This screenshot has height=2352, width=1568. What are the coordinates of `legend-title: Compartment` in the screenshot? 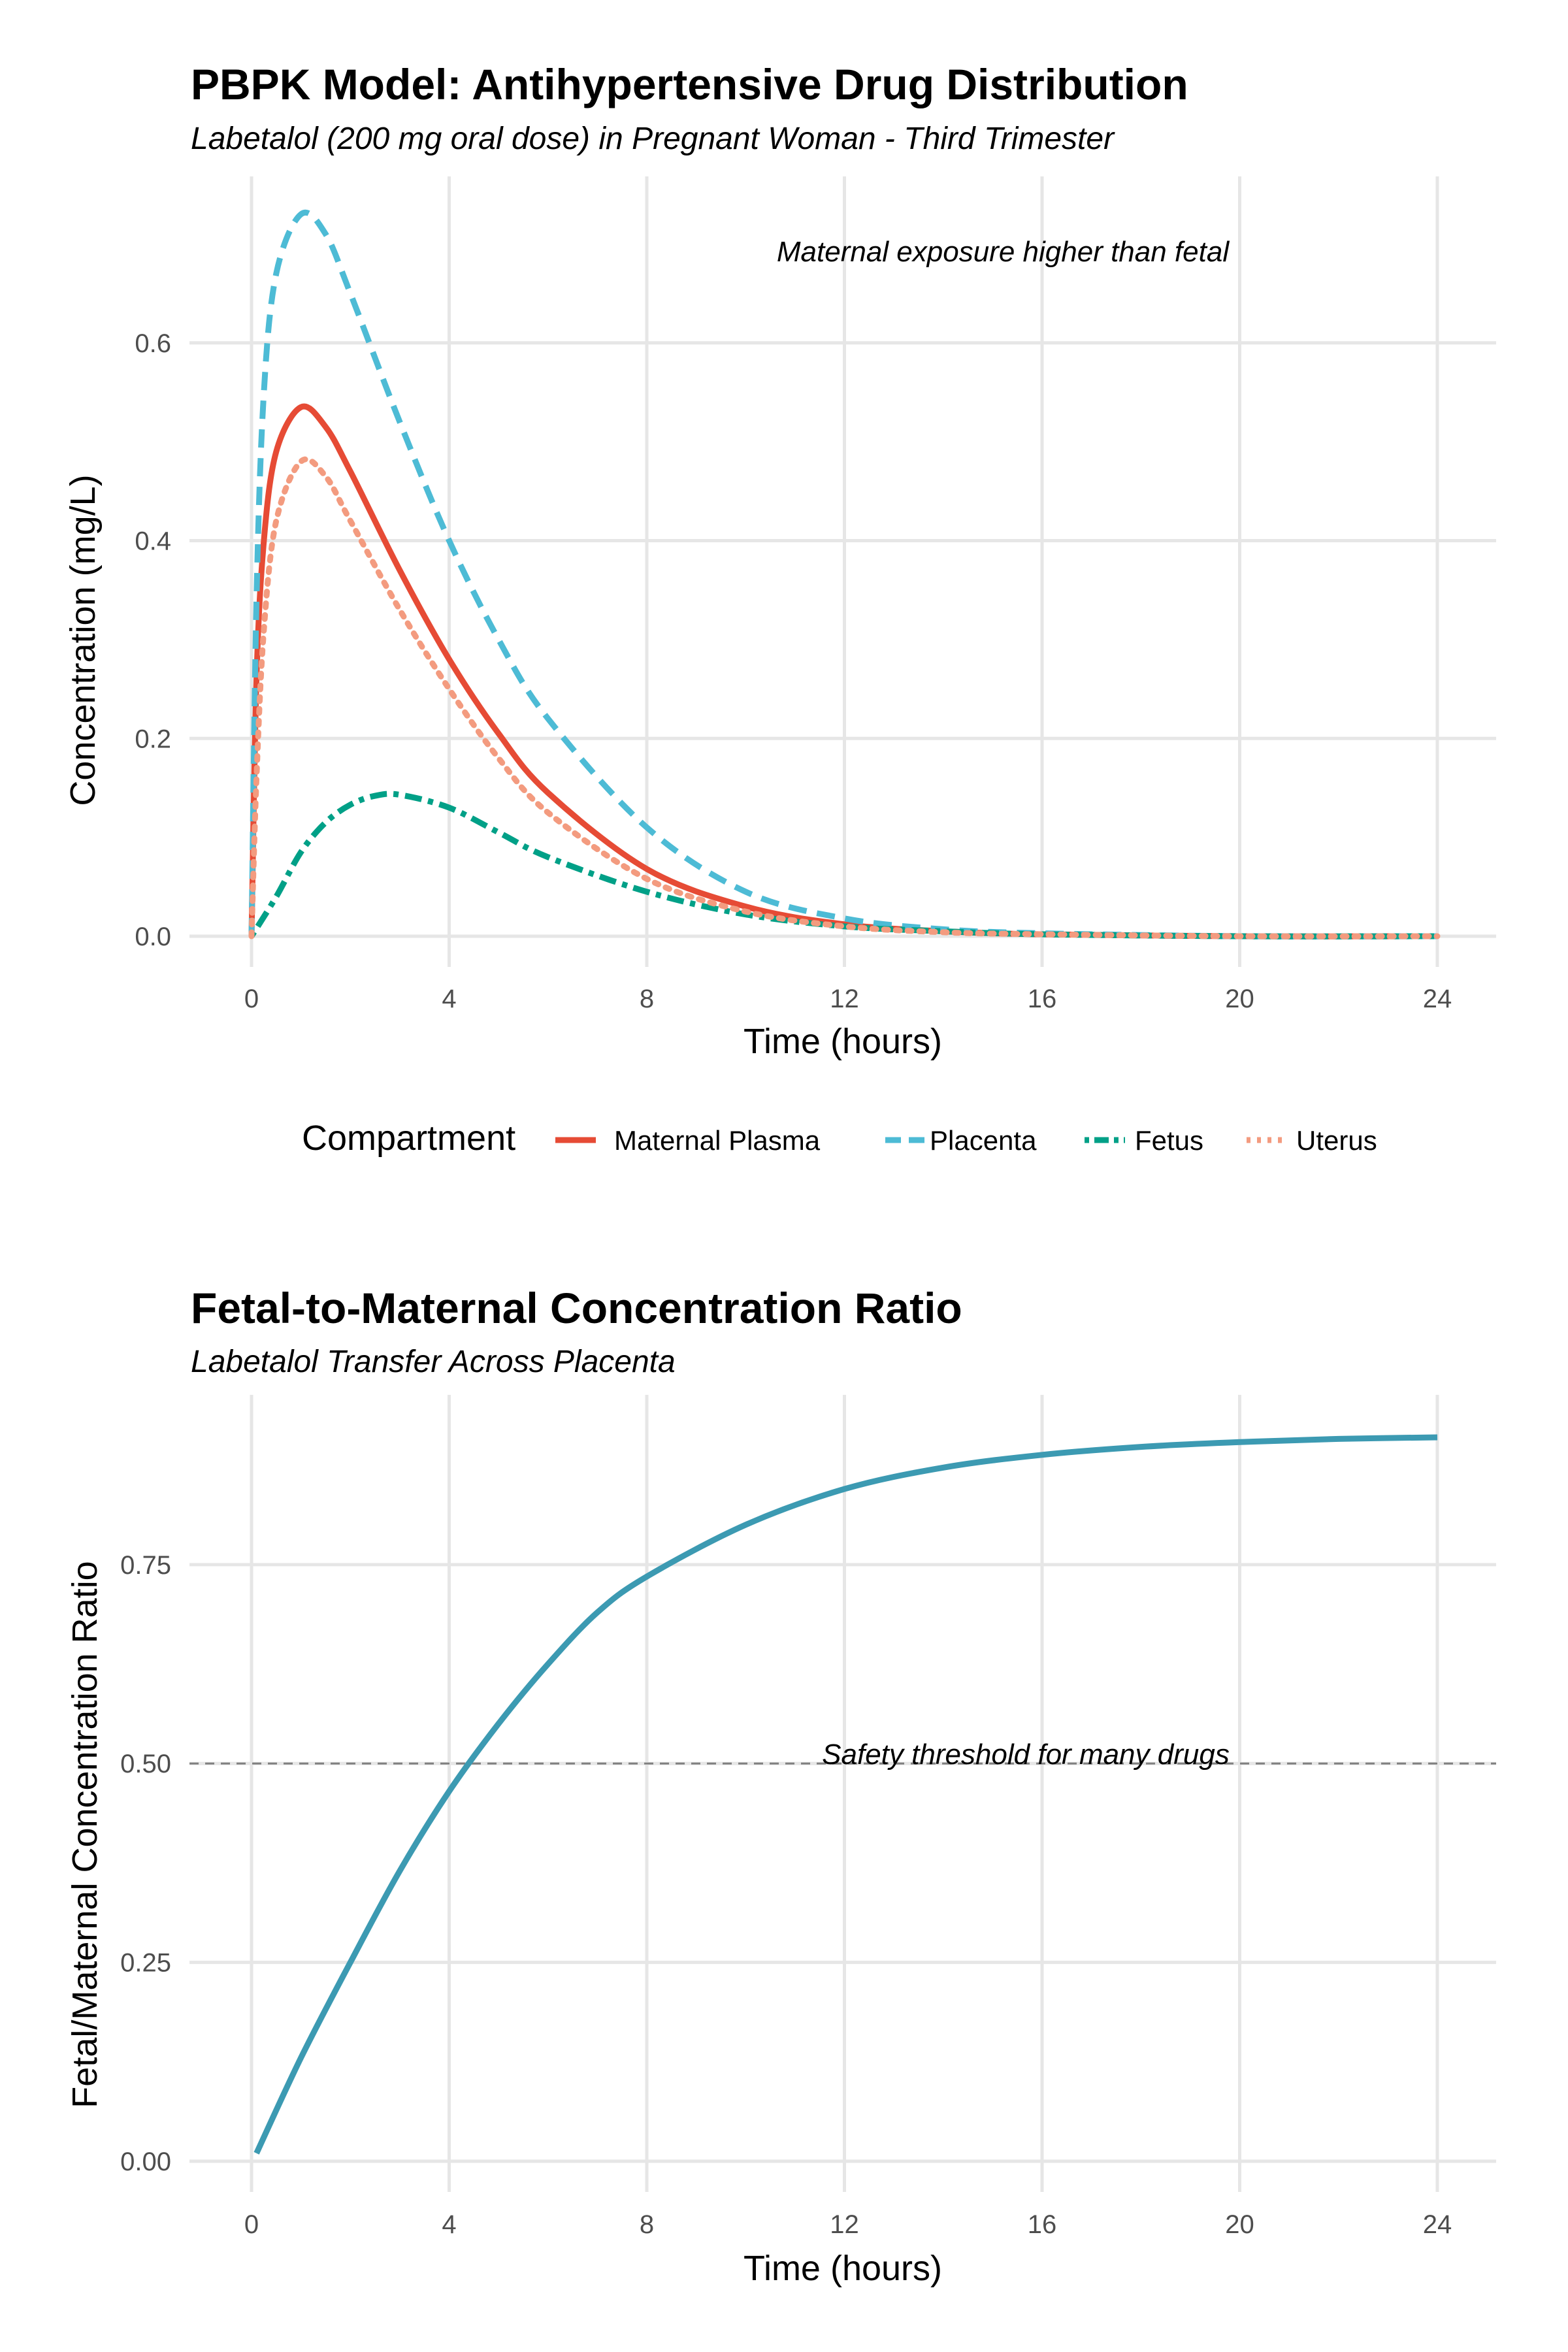 It's located at (408, 1138).